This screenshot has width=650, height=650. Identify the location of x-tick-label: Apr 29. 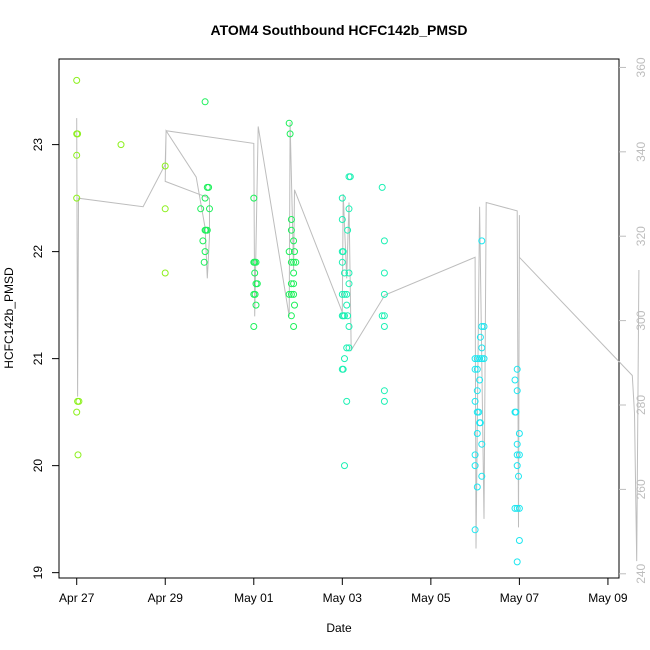
(166, 598).